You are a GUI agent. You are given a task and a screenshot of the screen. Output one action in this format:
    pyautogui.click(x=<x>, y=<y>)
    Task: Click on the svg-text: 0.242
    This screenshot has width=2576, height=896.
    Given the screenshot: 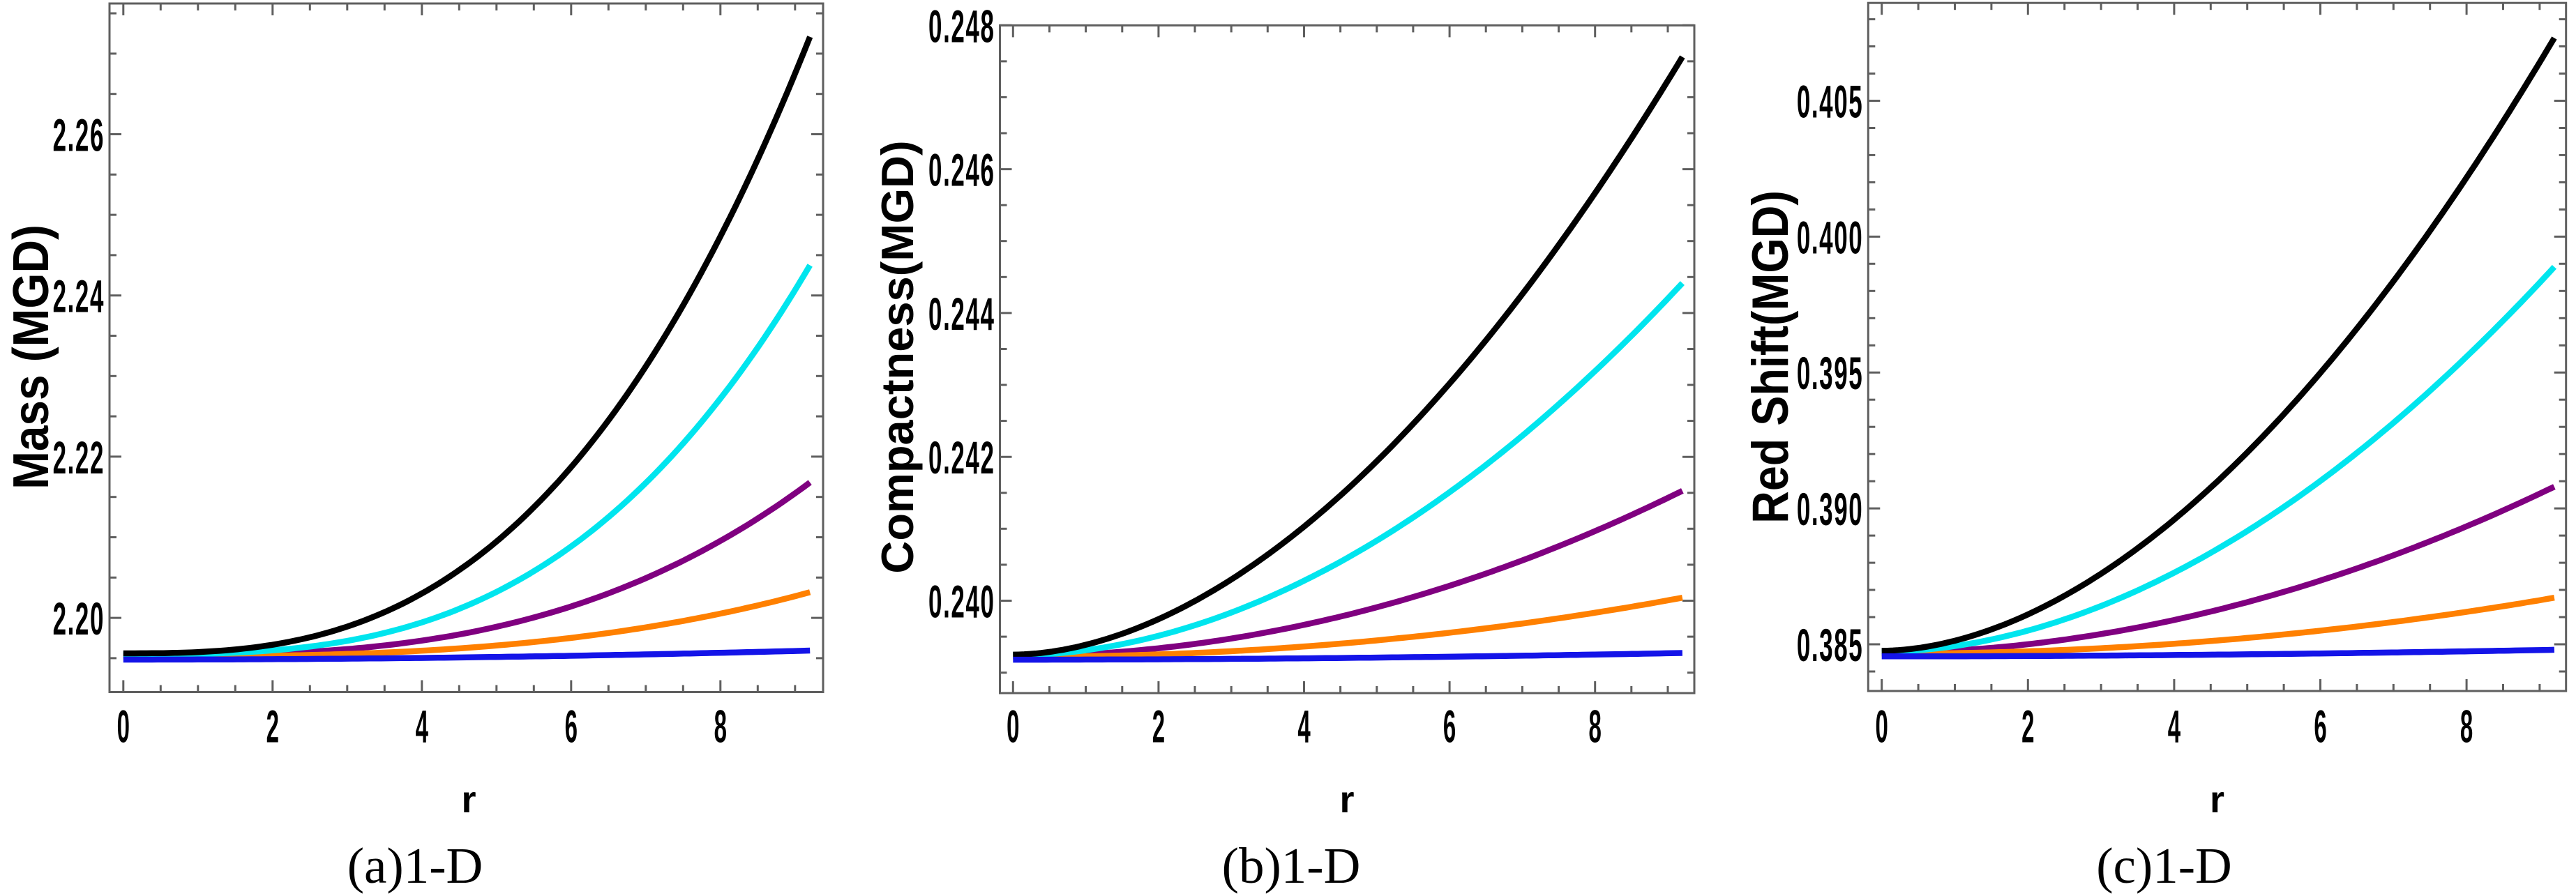 What is the action you would take?
    pyautogui.click(x=961, y=458)
    